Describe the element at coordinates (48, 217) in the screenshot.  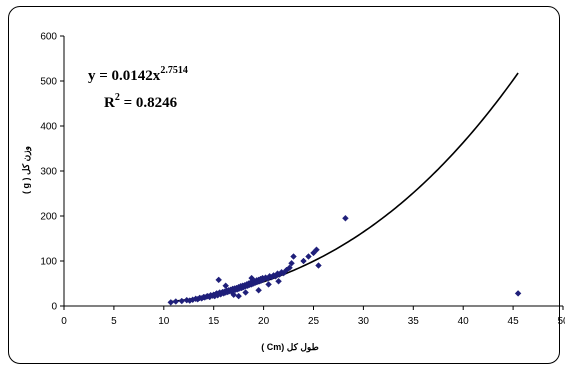
I see `y-tick-label: 200` at that location.